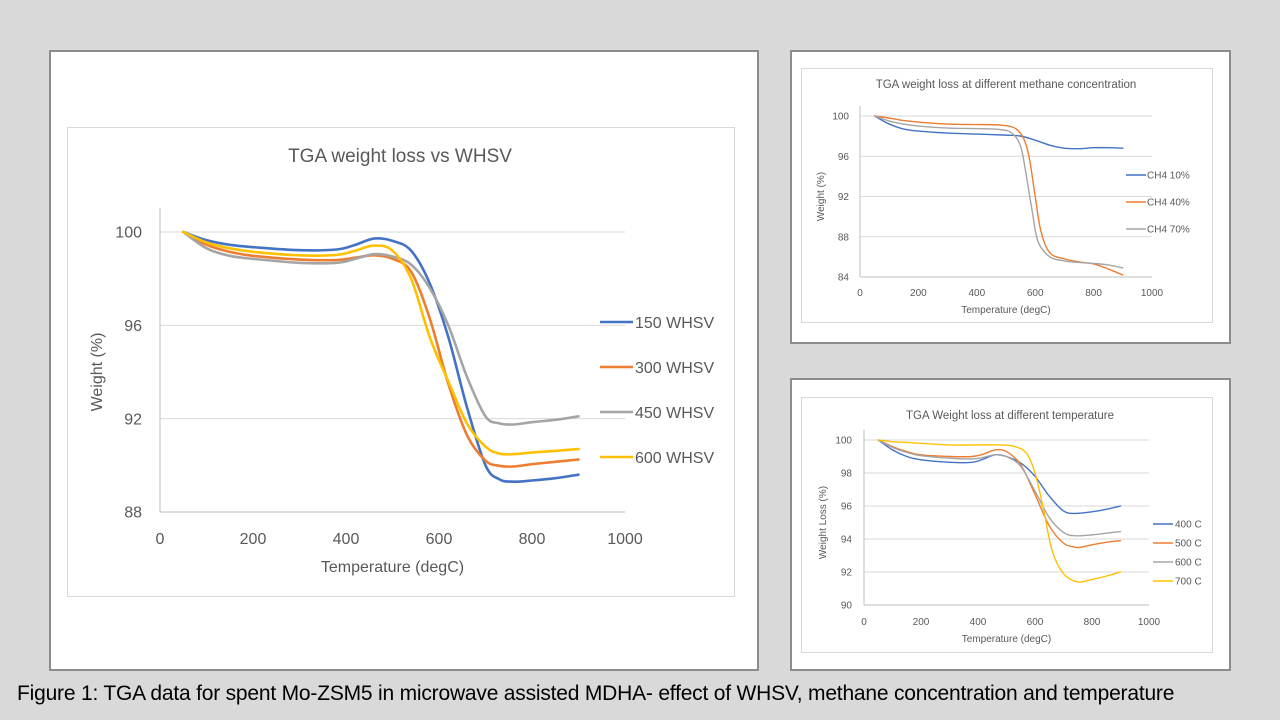  What do you see at coordinates (1168, 203) in the screenshot?
I see `methane-legend-label: CH4 40%` at bounding box center [1168, 203].